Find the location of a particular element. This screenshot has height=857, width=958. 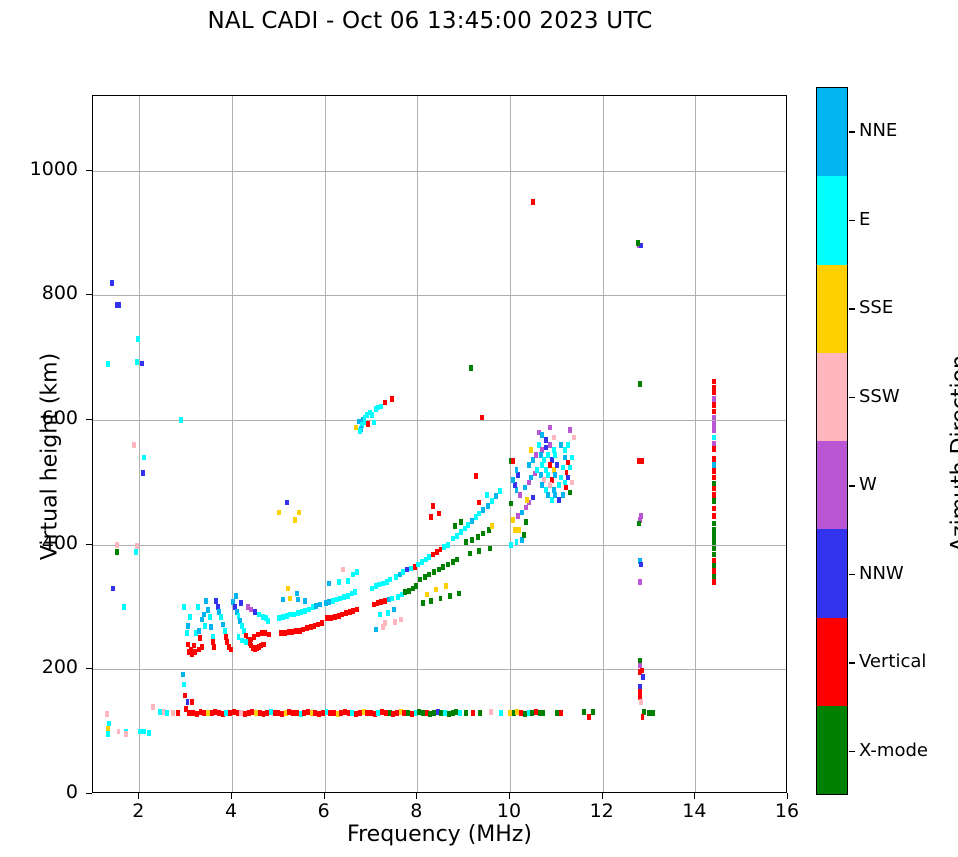

colorbar-segment-sse is located at coordinates (832, 308).